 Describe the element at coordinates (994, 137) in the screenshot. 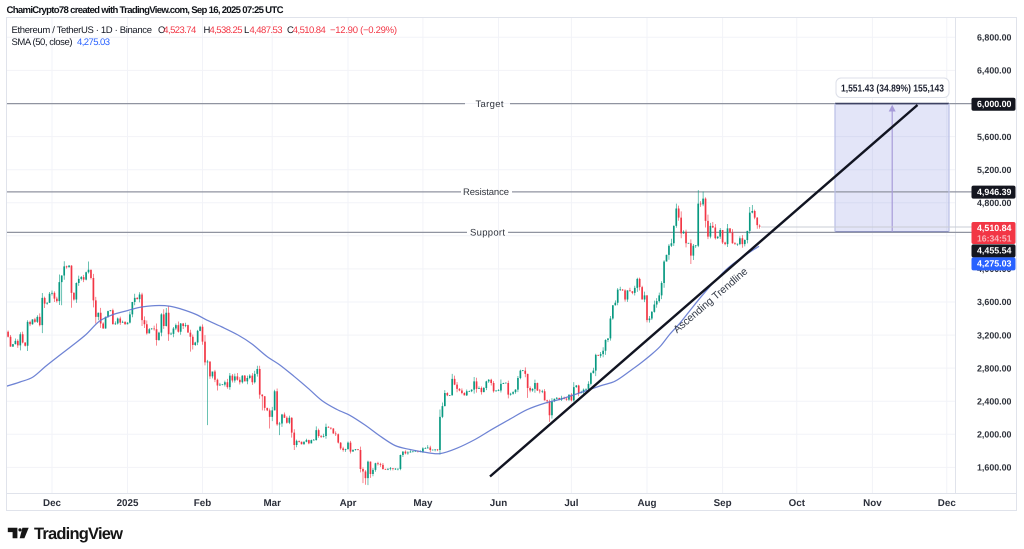

I see `svg-text: 5,600.00` at that location.